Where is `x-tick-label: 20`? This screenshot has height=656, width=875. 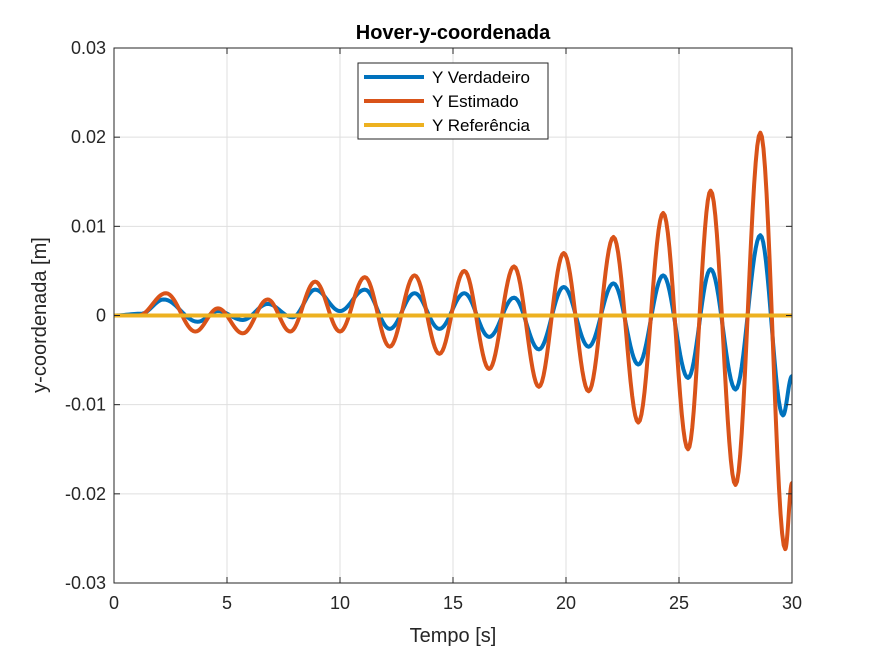
x-tick-label: 20 is located at coordinates (566, 603).